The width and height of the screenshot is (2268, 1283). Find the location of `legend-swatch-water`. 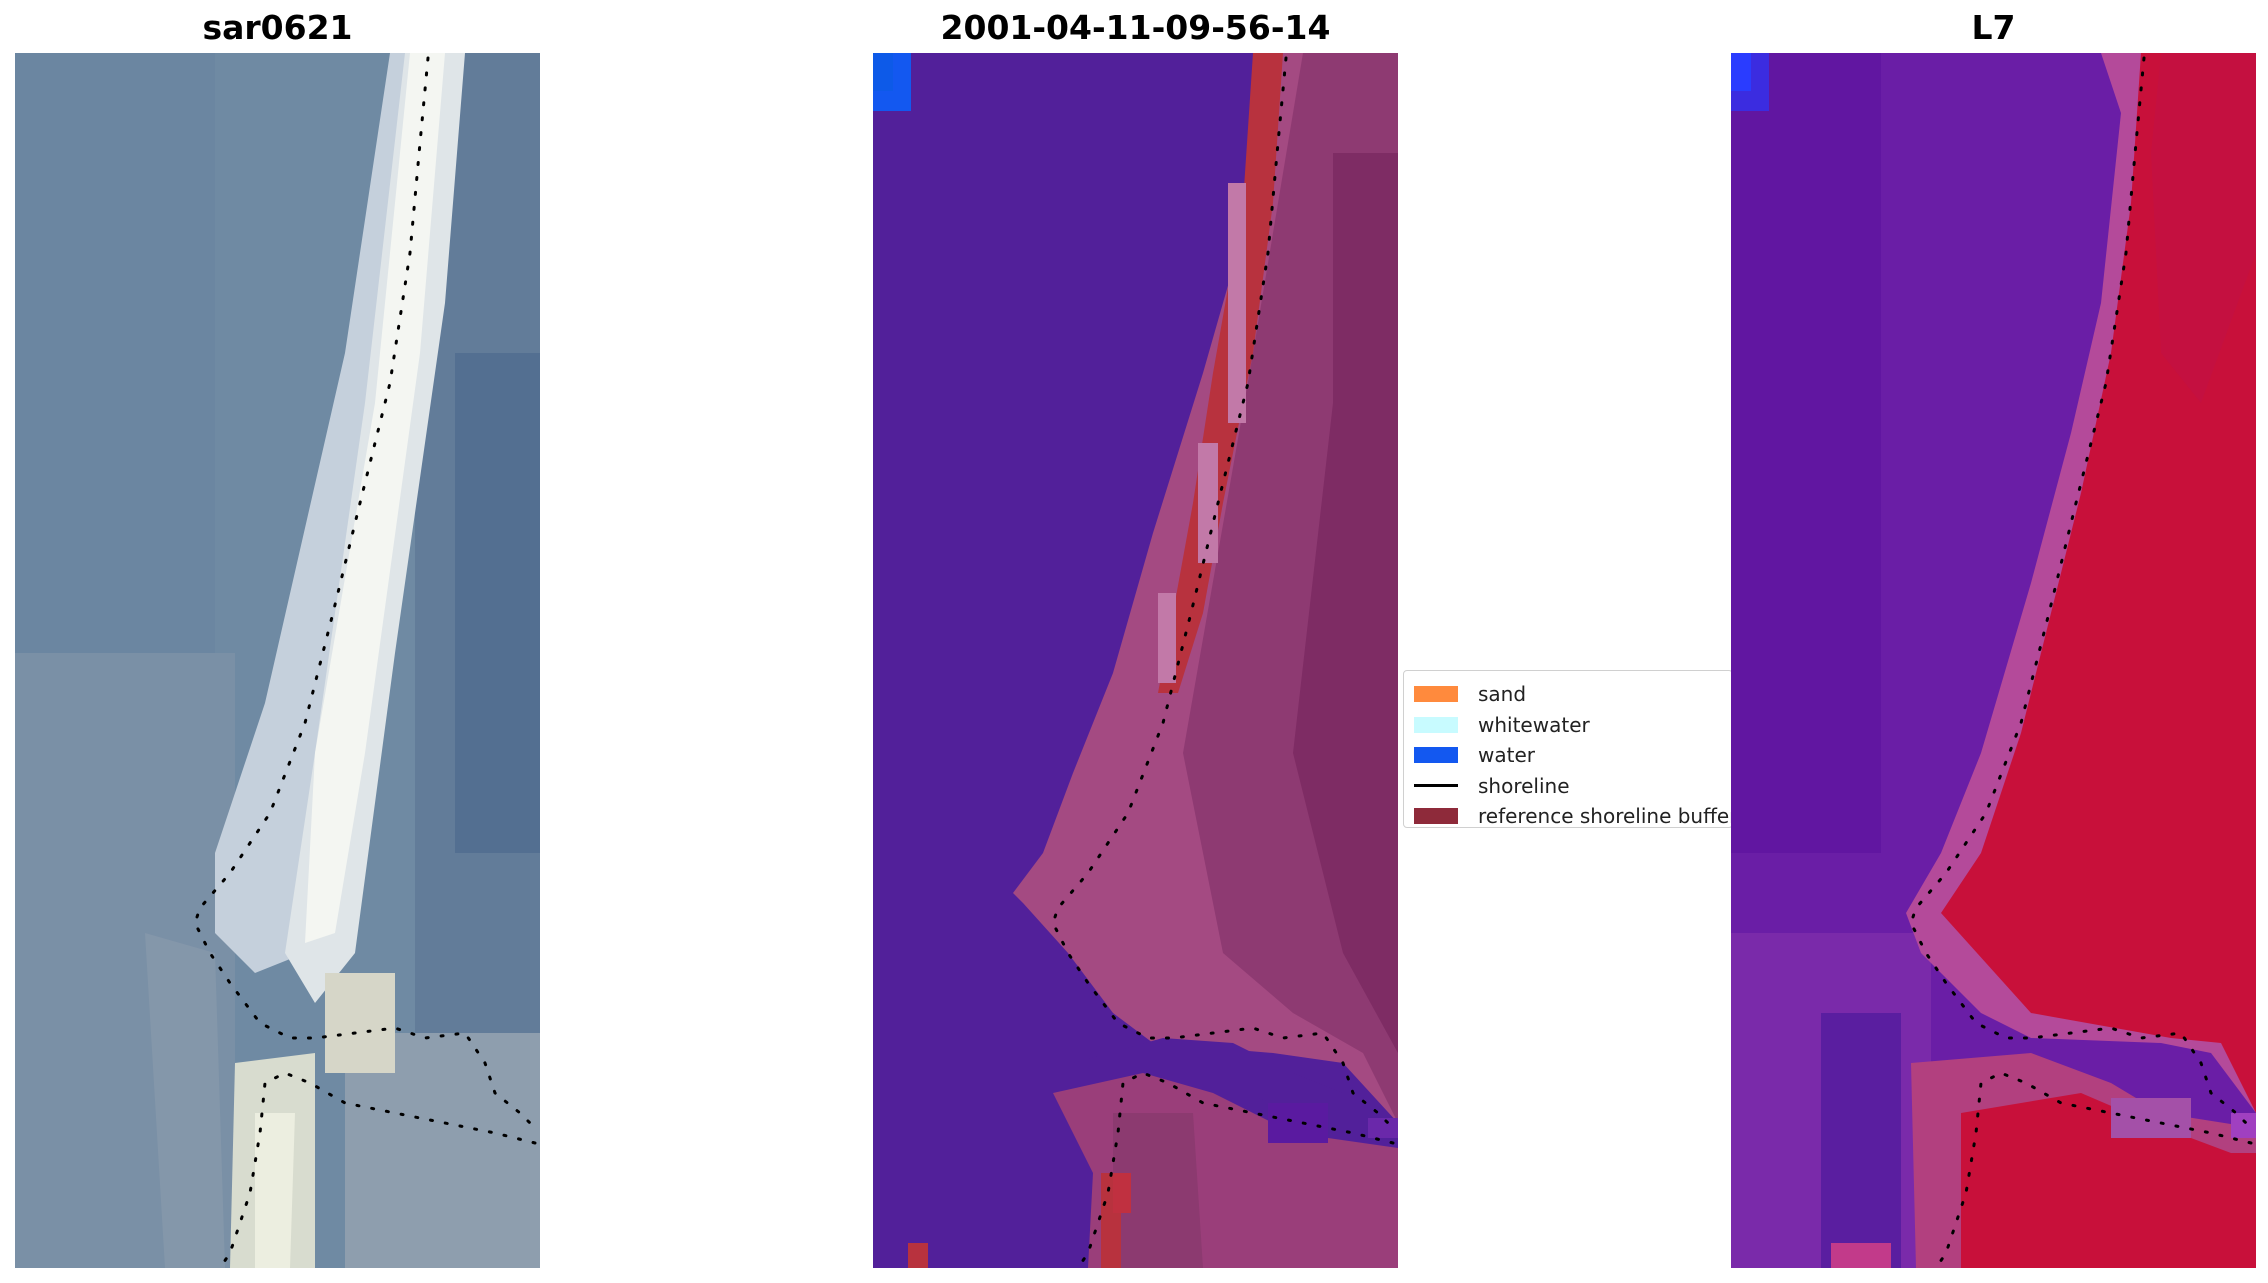

legend-swatch-water is located at coordinates (1436, 755).